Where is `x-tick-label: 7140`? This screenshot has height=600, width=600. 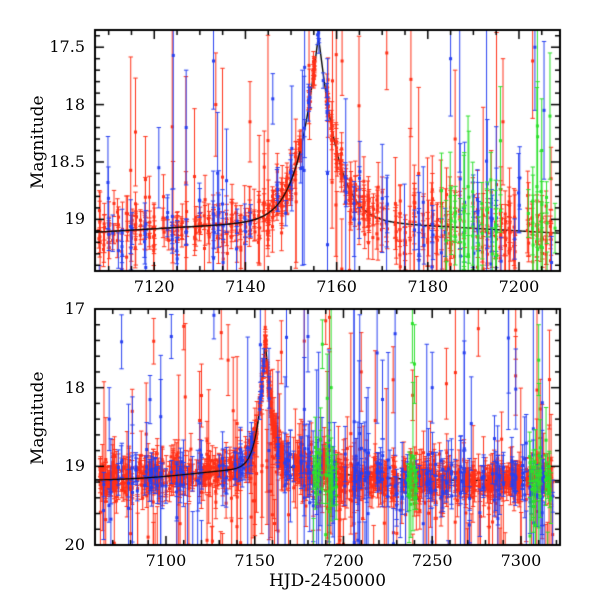 x-tick-label: 7140 is located at coordinates (245, 286).